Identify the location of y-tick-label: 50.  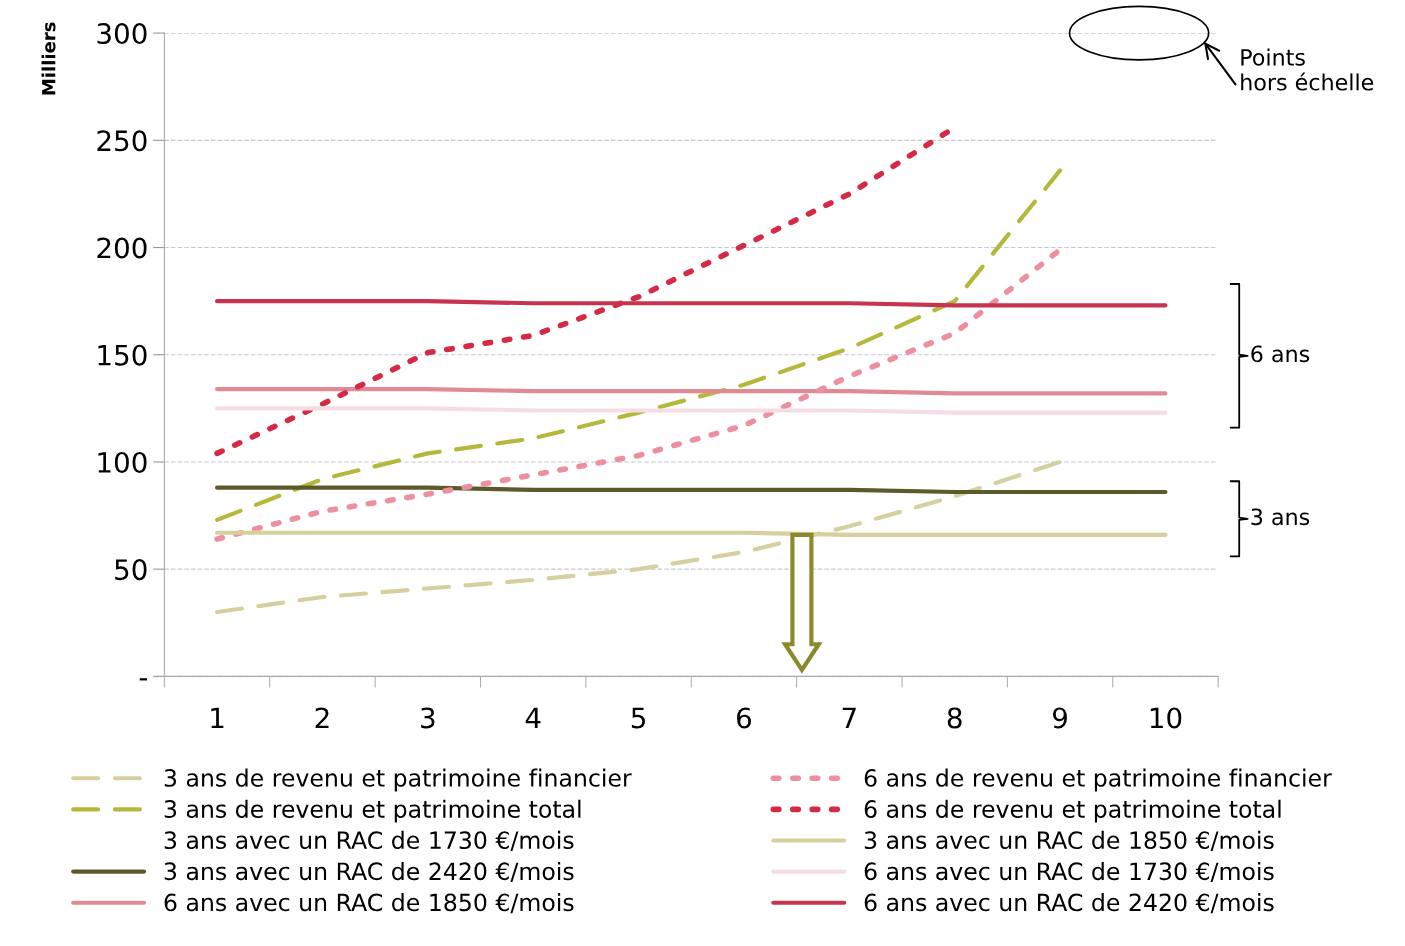
(131, 570).